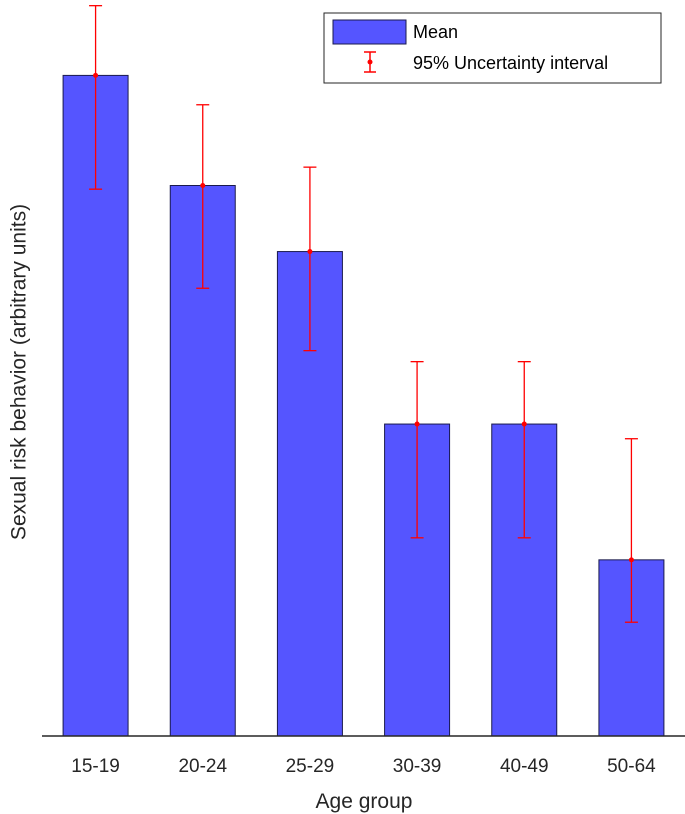 The width and height of the screenshot is (685, 814). I want to click on x-tick-label-20-24: 20-24, so click(202, 766).